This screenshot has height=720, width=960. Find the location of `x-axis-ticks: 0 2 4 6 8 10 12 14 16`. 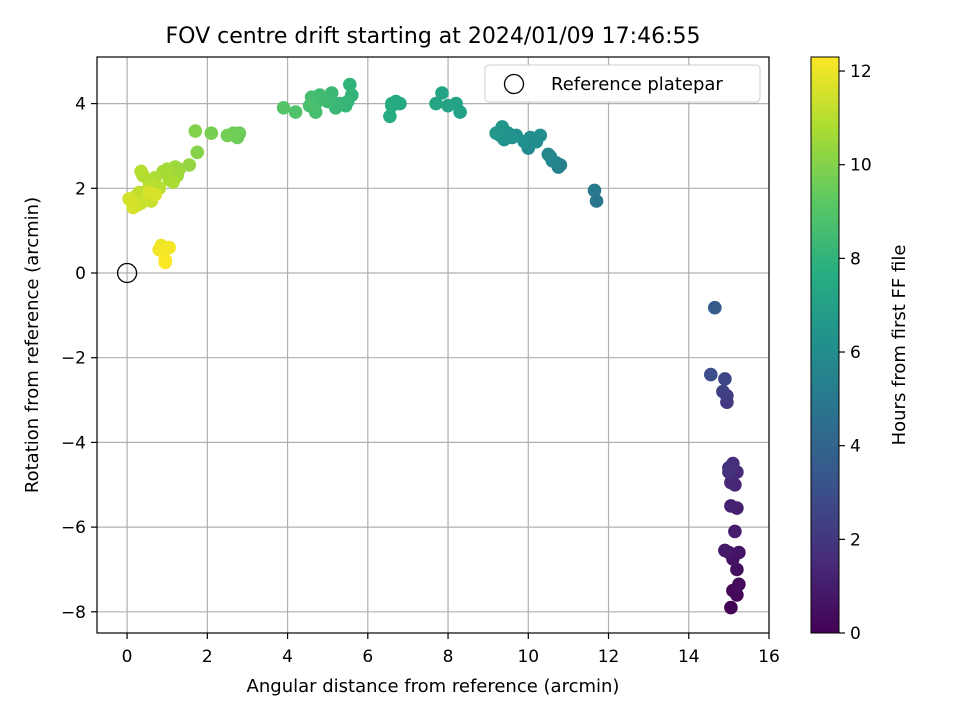

x-axis-ticks: 0 2 4 6 8 10 12 14 16 is located at coordinates (451, 650).